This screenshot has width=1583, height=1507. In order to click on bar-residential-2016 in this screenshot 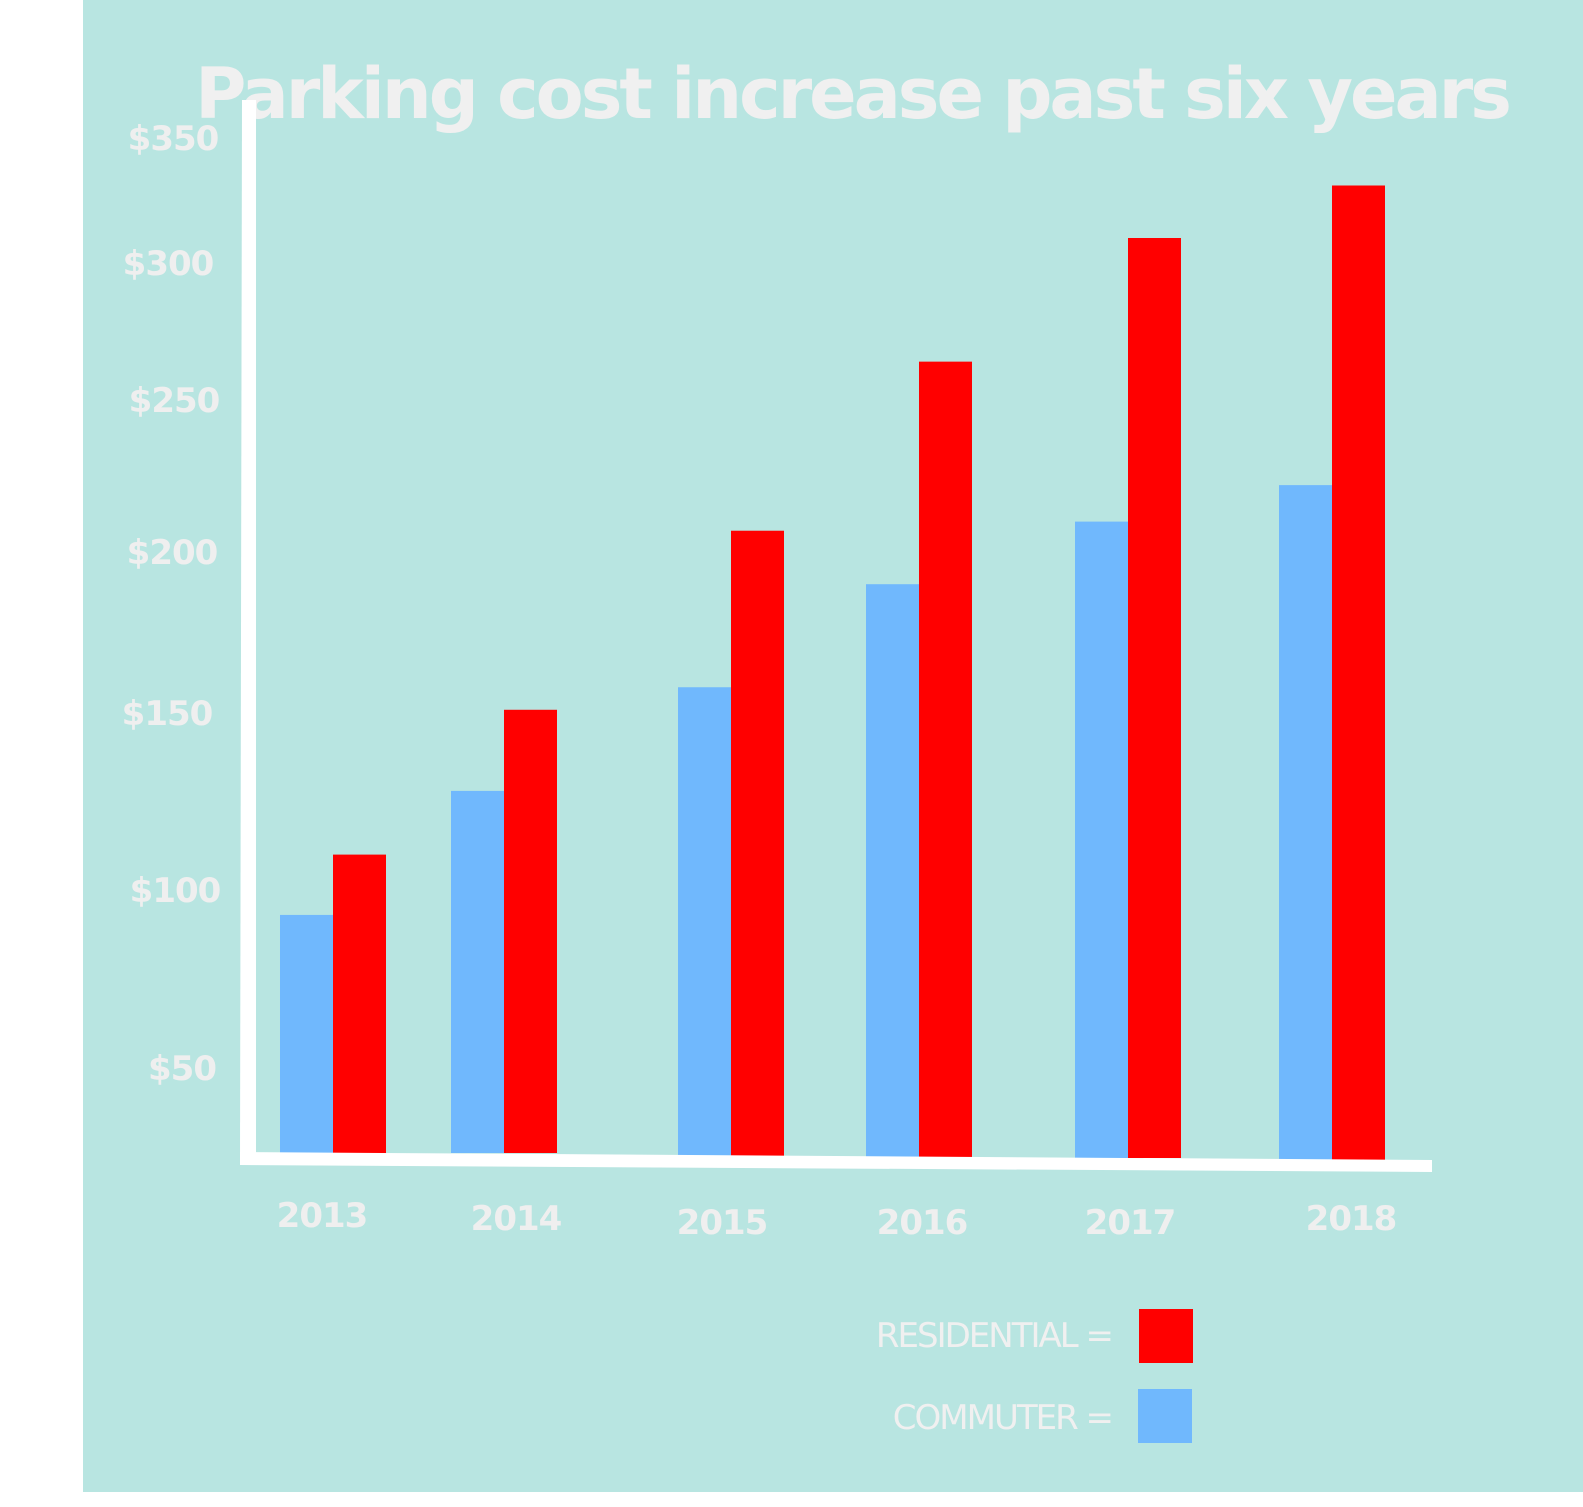, I will do `click(945, 759)`.